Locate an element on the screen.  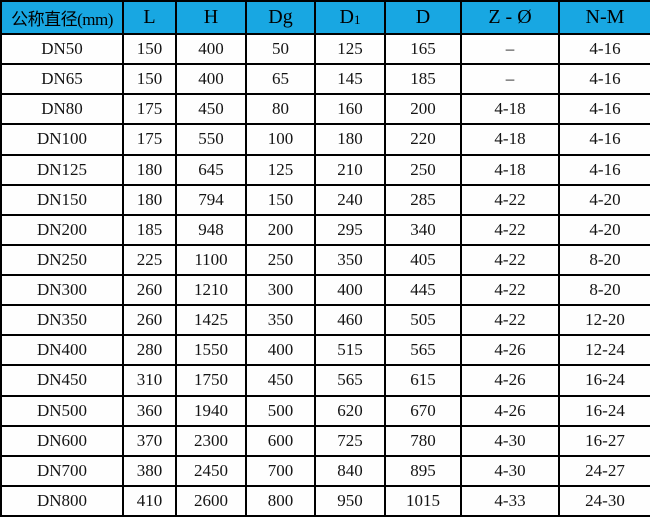
table-cell: 645 is located at coordinates (211, 169).